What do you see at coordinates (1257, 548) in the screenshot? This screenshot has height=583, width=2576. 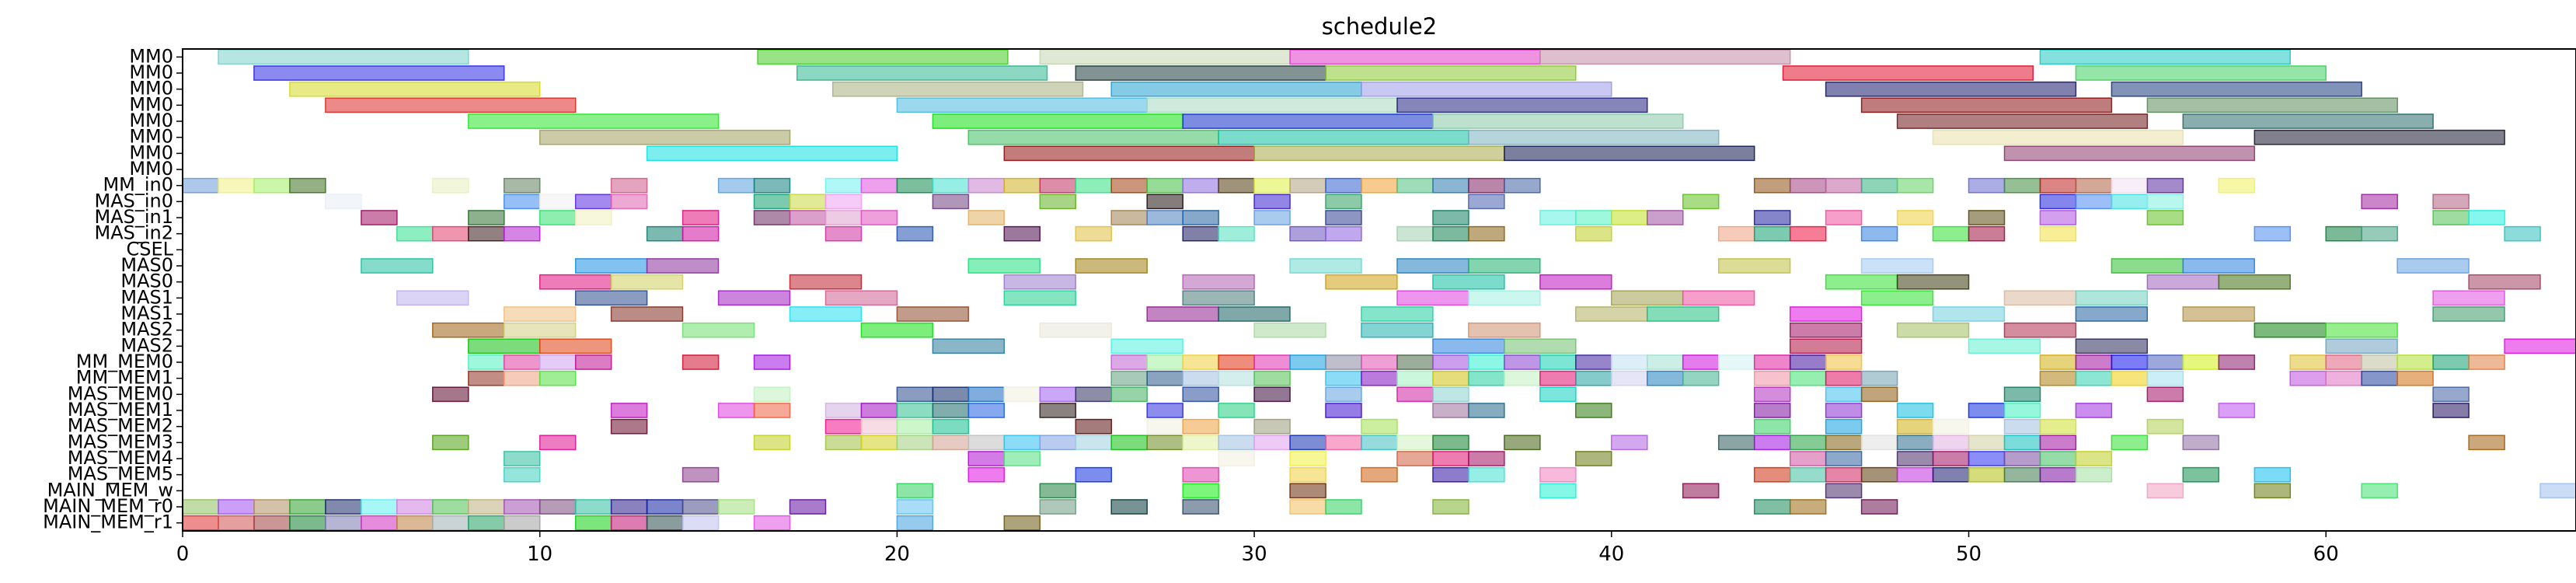 I see `x-axis: 0 10 20 30 40 50 60` at bounding box center [1257, 548].